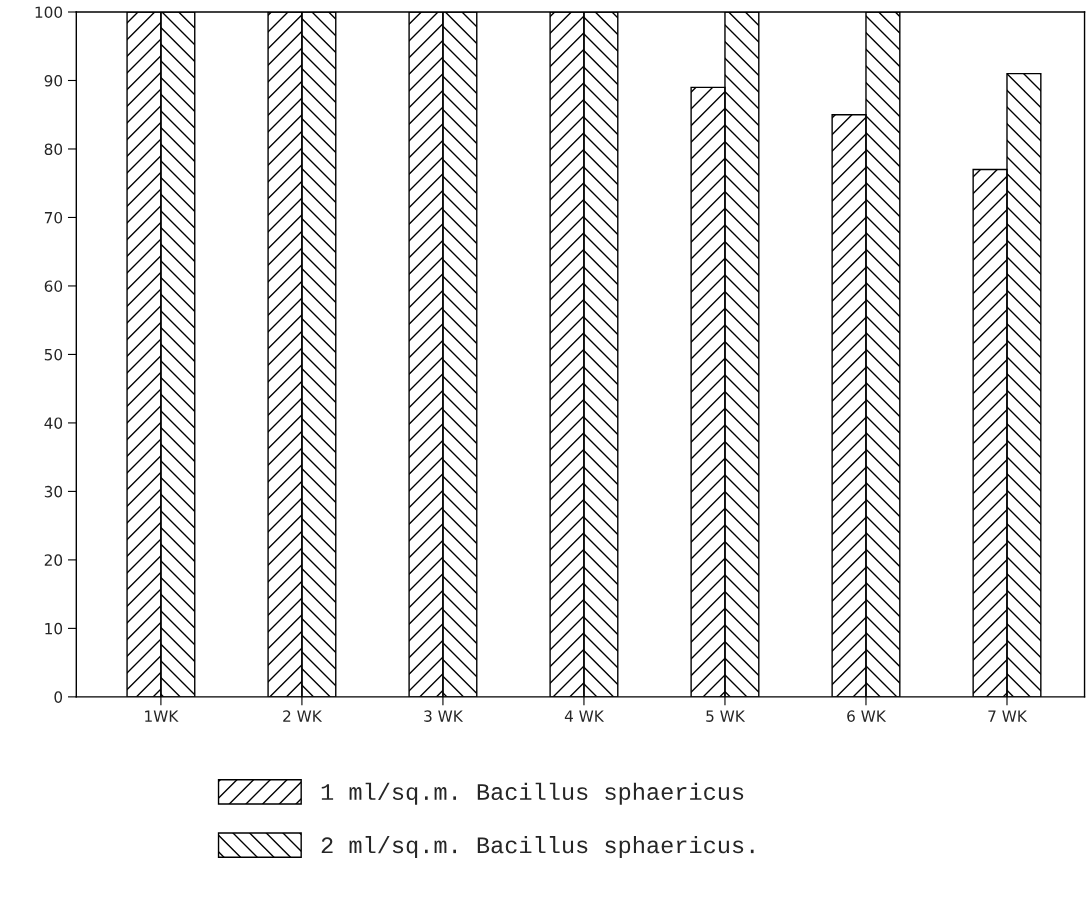 The width and height of the screenshot is (1090, 923). What do you see at coordinates (53, 354) in the screenshot?
I see `y-tick-label: 50` at bounding box center [53, 354].